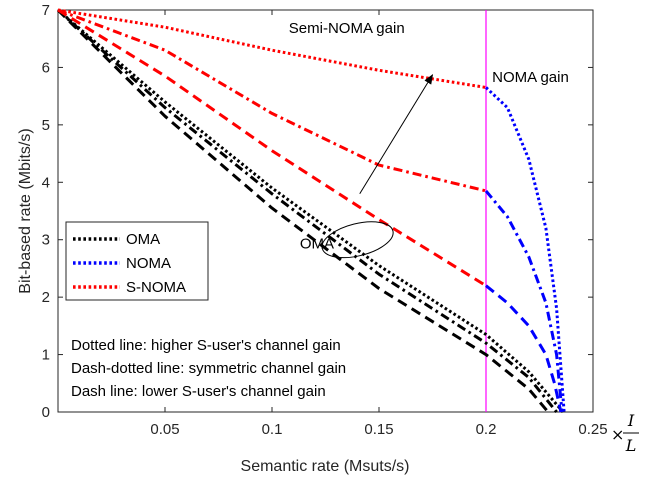 The height and width of the screenshot is (478, 662). I want to click on x-tick-label: 0.2, so click(486, 429).